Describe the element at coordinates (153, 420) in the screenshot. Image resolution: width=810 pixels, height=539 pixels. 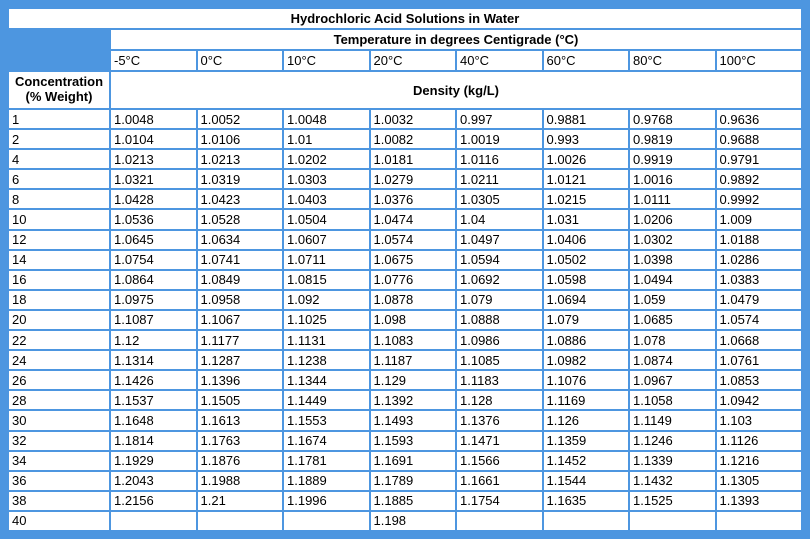
I see `density-cell: 1.1648` at that location.